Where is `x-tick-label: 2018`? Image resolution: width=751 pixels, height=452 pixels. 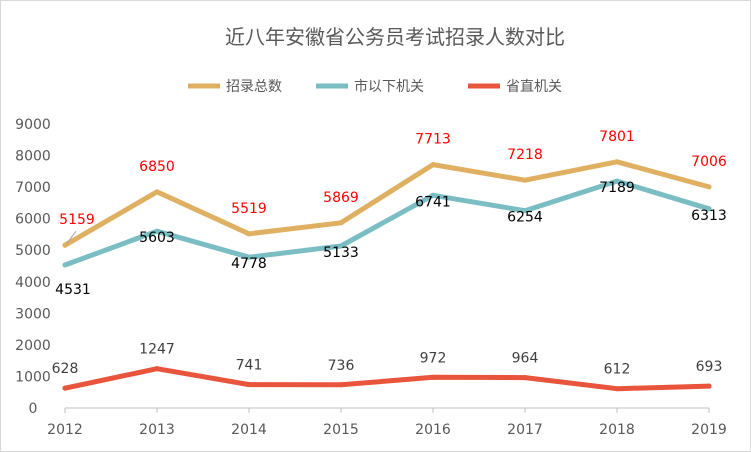
x-tick-label: 2018 is located at coordinates (617, 430).